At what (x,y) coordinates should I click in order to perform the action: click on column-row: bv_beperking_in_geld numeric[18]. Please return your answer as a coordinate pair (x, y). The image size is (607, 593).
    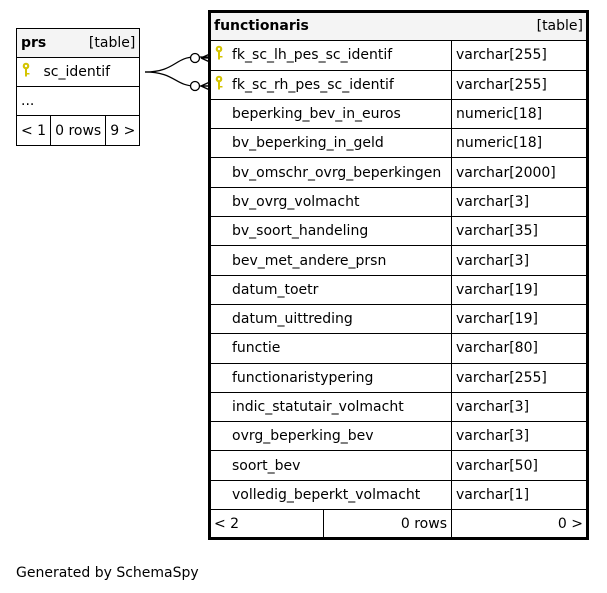
    Looking at the image, I should click on (398, 143).